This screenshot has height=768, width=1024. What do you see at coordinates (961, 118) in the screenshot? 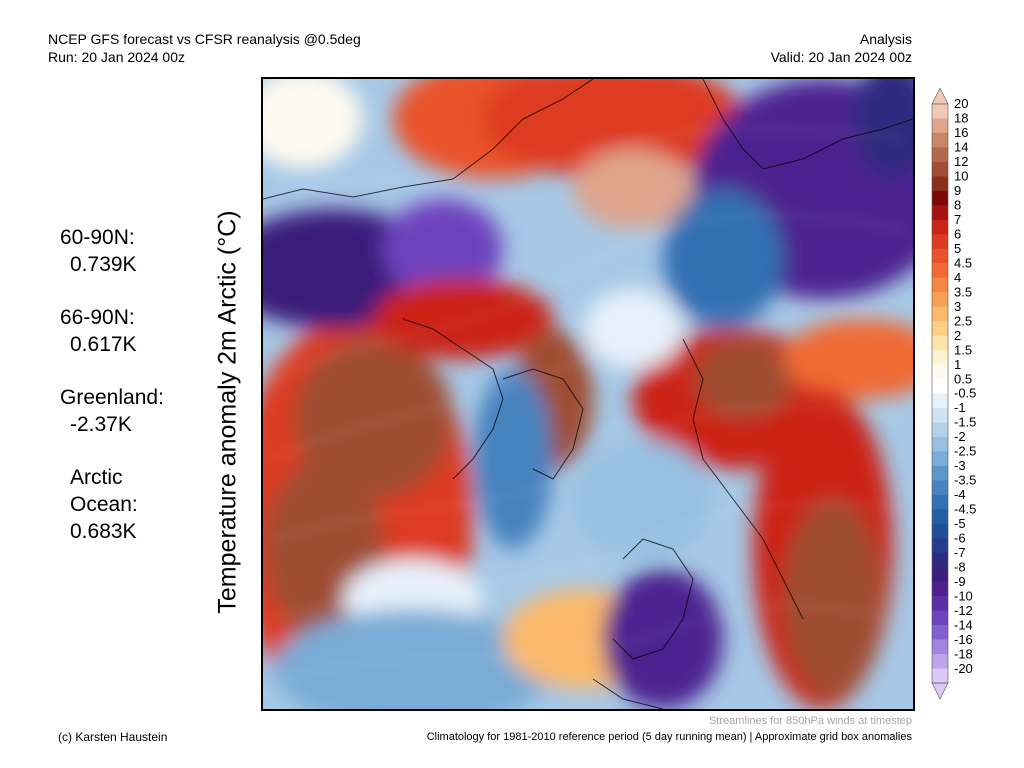
I see `colorbar-tick-label: 18` at bounding box center [961, 118].